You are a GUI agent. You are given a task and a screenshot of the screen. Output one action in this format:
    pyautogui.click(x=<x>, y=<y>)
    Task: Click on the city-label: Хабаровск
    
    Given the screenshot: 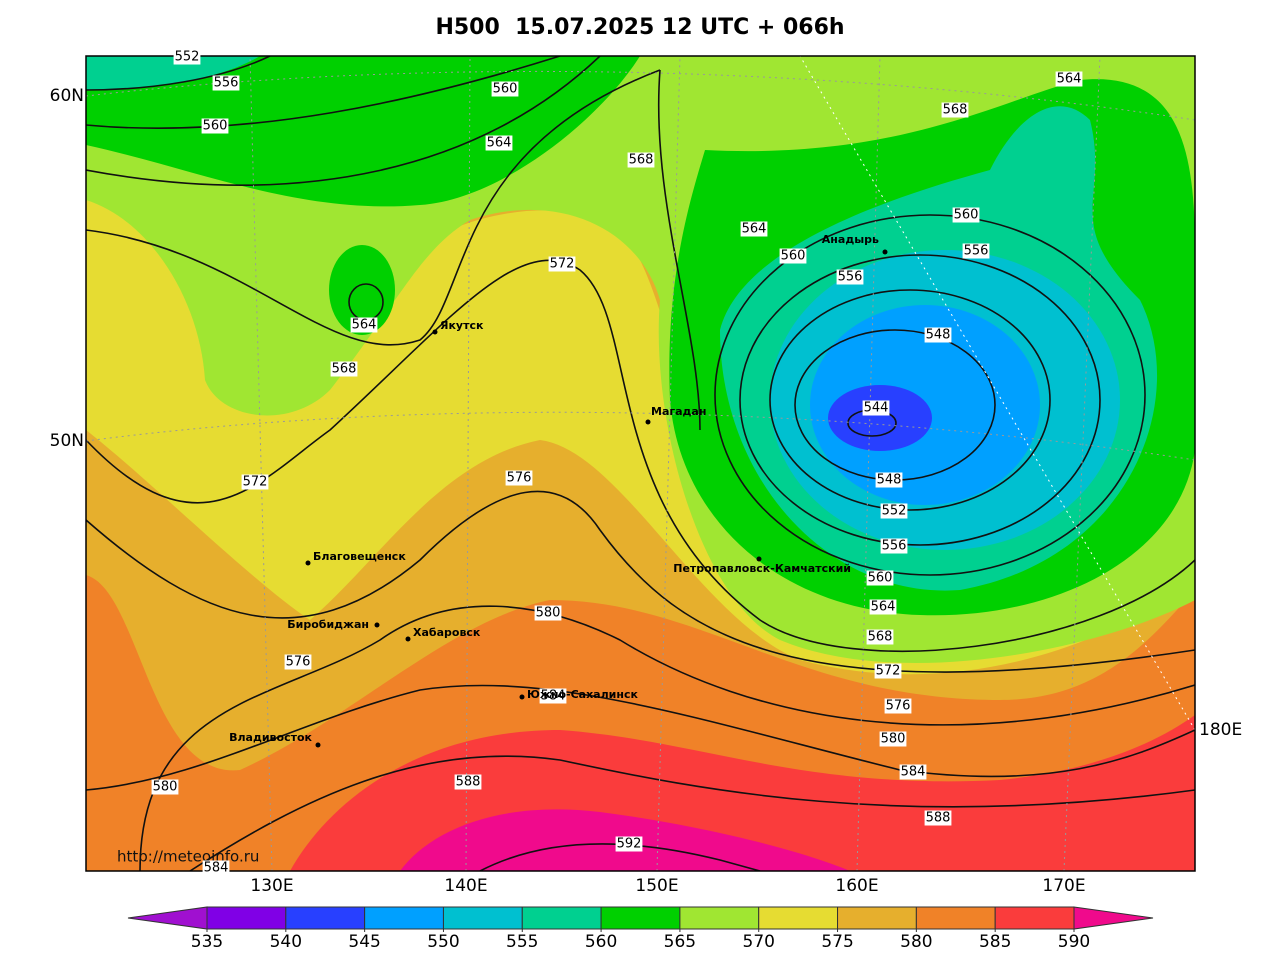 What is the action you would take?
    pyautogui.click(x=447, y=632)
    